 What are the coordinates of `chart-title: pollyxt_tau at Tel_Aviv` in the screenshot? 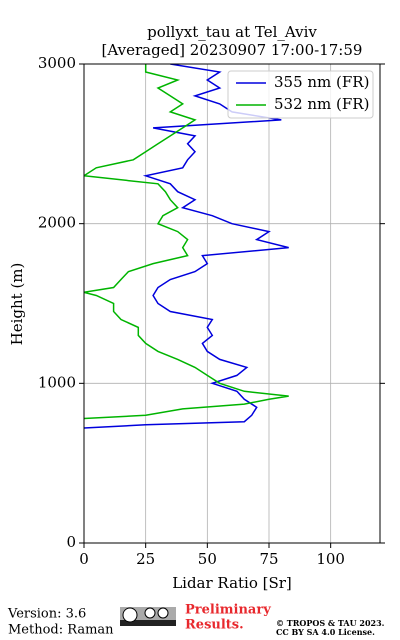 It's located at (232, 32).